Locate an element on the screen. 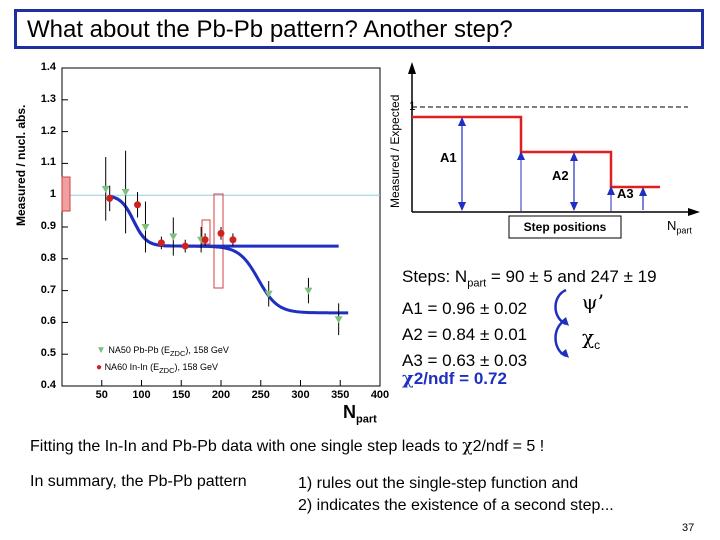 The image size is (720, 540). systematic-box is located at coordinates (66, 194).